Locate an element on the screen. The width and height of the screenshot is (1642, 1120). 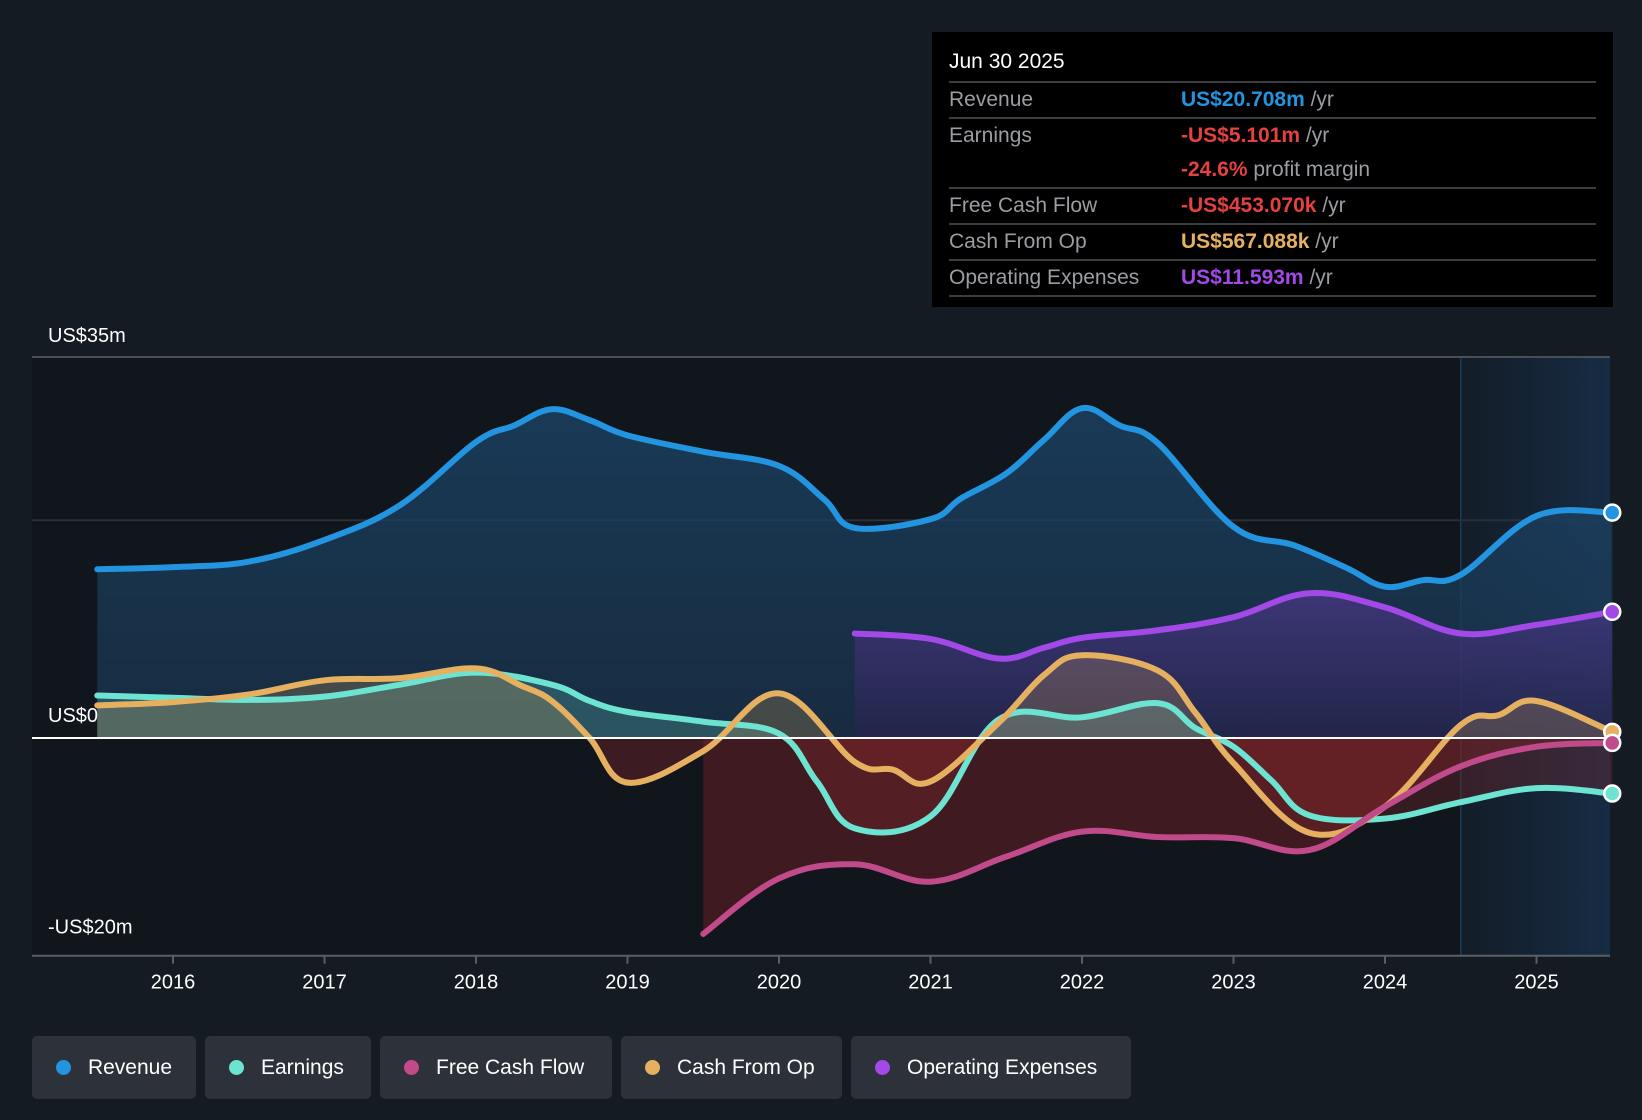
y-tick-label: -US$20m is located at coordinates (90, 928).